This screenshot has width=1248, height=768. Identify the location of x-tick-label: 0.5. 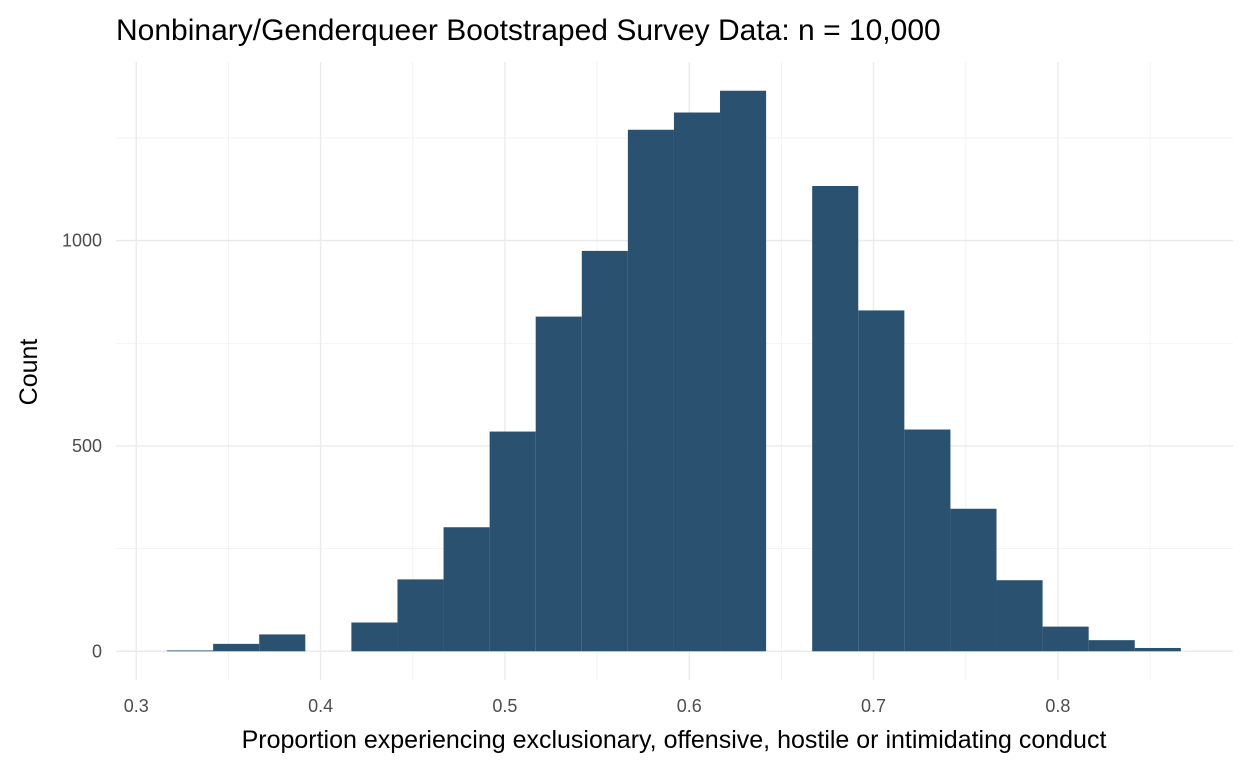
(504, 706).